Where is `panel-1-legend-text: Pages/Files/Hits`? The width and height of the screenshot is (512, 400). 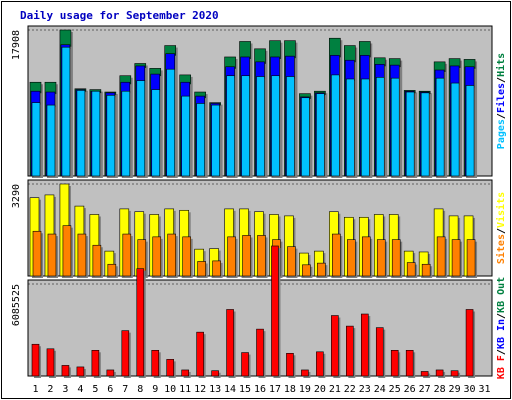 panel-1-legend-text: Pages/Files/Hits is located at coordinates (501, 101).